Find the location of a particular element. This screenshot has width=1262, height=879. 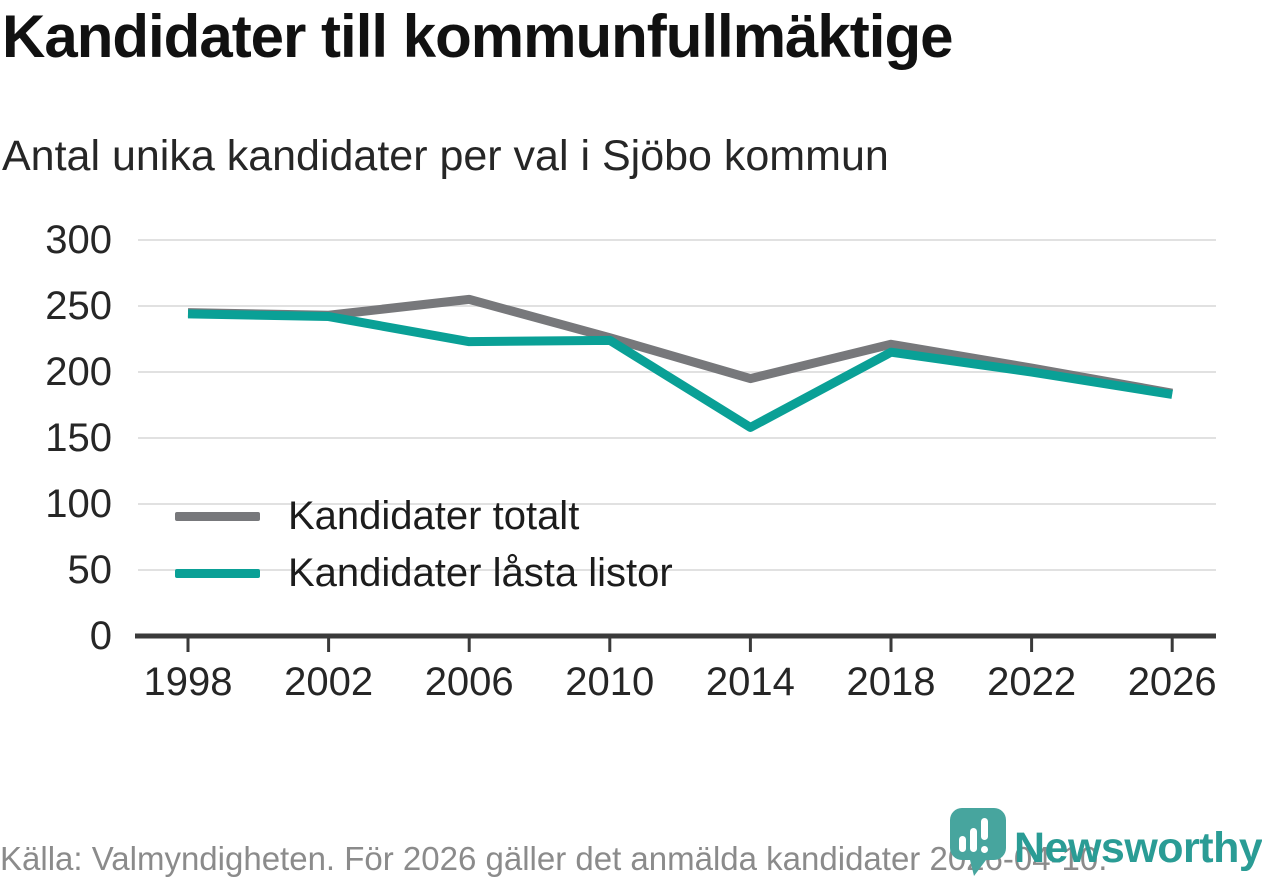

pin-shape is located at coordinates (978, 842).